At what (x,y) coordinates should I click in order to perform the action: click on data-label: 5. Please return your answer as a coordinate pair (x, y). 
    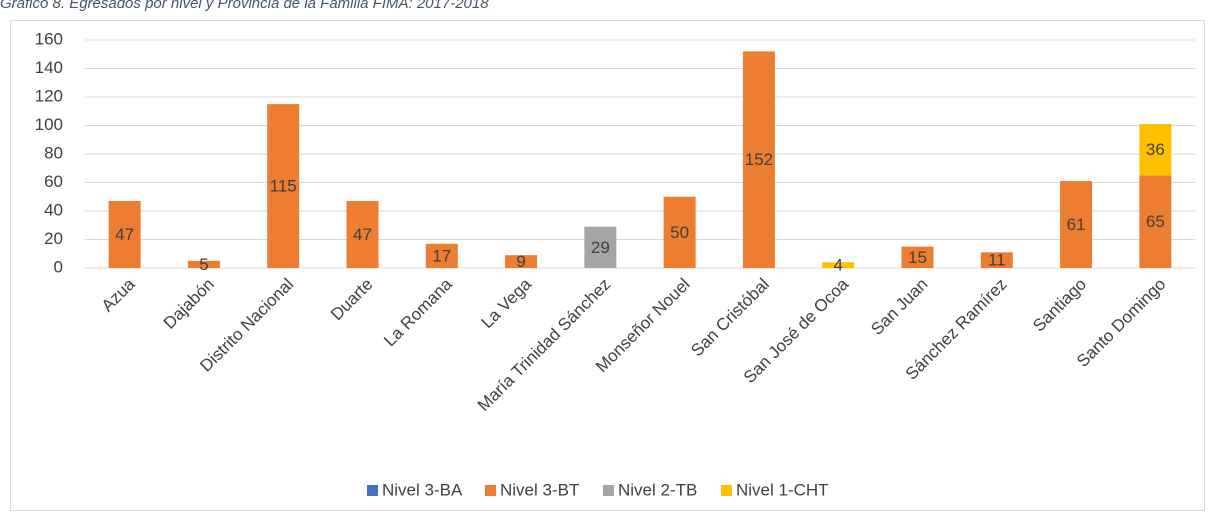
    Looking at the image, I should click on (203, 264).